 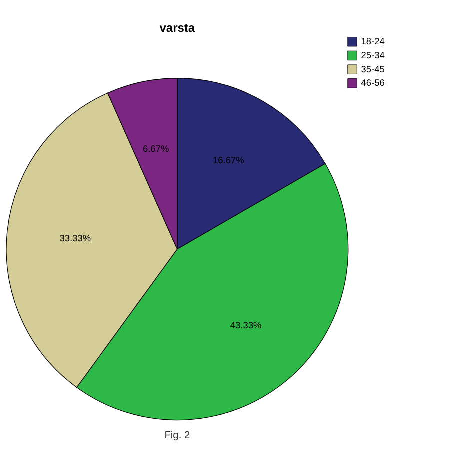 What do you see at coordinates (177, 436) in the screenshot?
I see `caption: Fig. 2` at bounding box center [177, 436].